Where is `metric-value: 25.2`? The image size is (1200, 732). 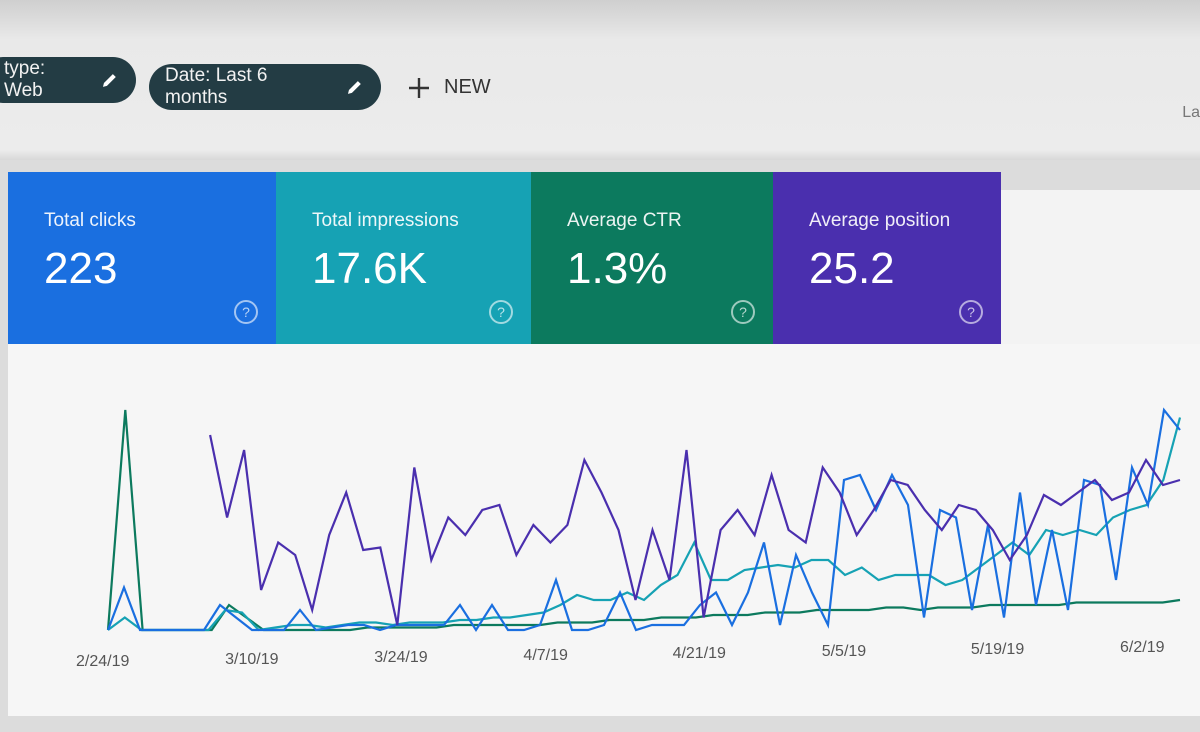 metric-value: 25.2 is located at coordinates (852, 268).